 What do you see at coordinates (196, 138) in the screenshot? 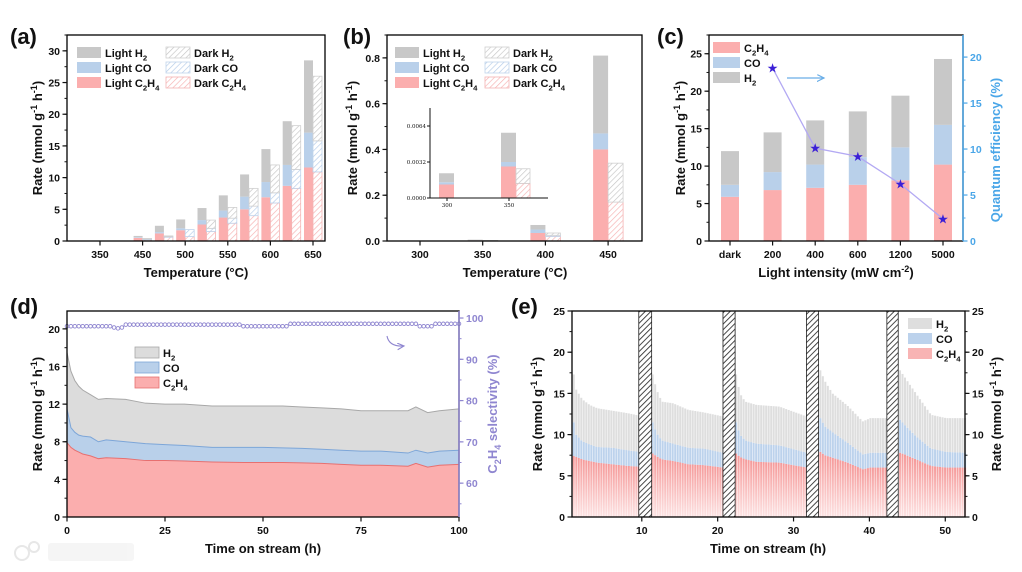
I see `plot-frame` at bounding box center [196, 138].